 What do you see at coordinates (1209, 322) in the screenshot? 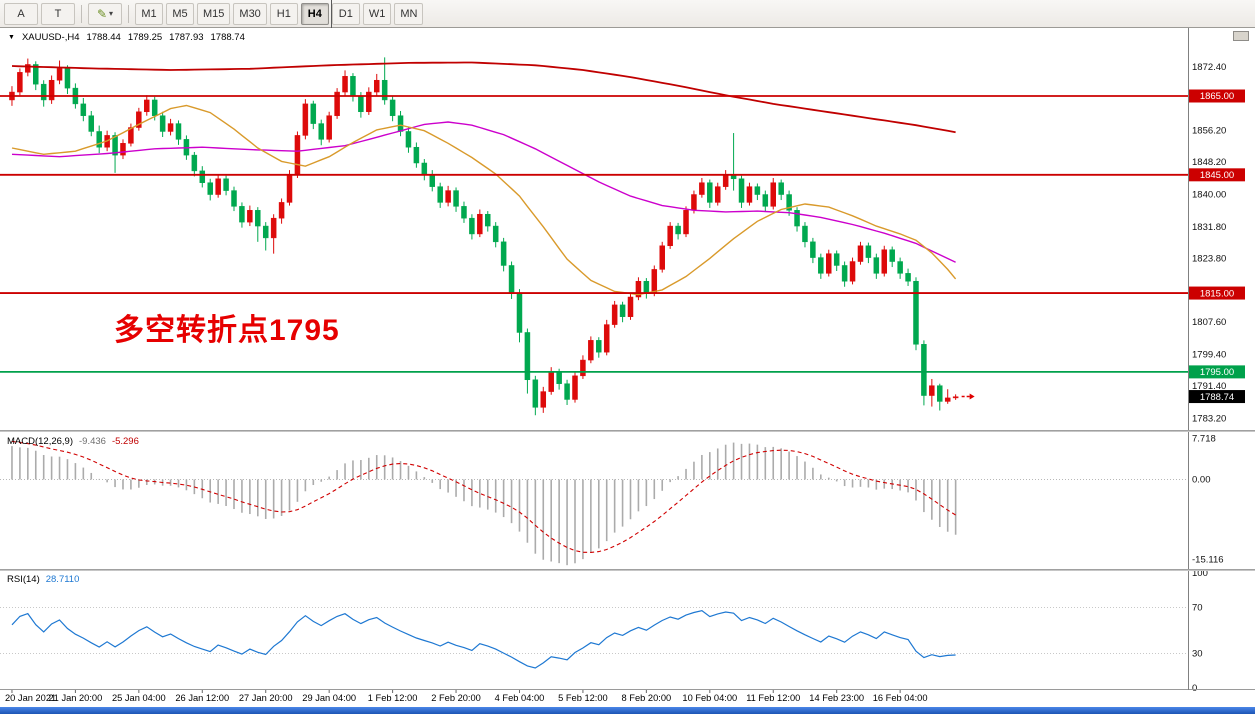
I see `svg-text: 1807.60` at bounding box center [1209, 322].